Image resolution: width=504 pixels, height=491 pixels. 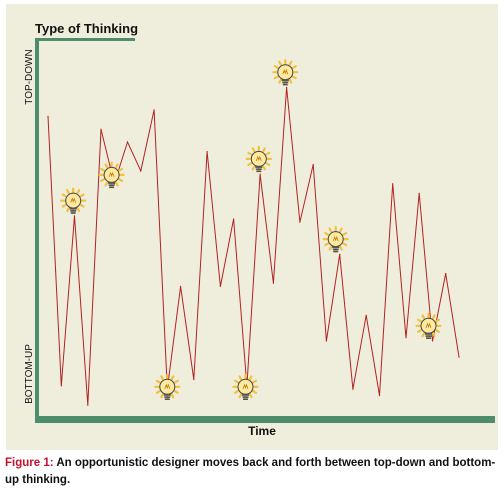 I want to click on chart-title: Type of Thinking, so click(x=86, y=28).